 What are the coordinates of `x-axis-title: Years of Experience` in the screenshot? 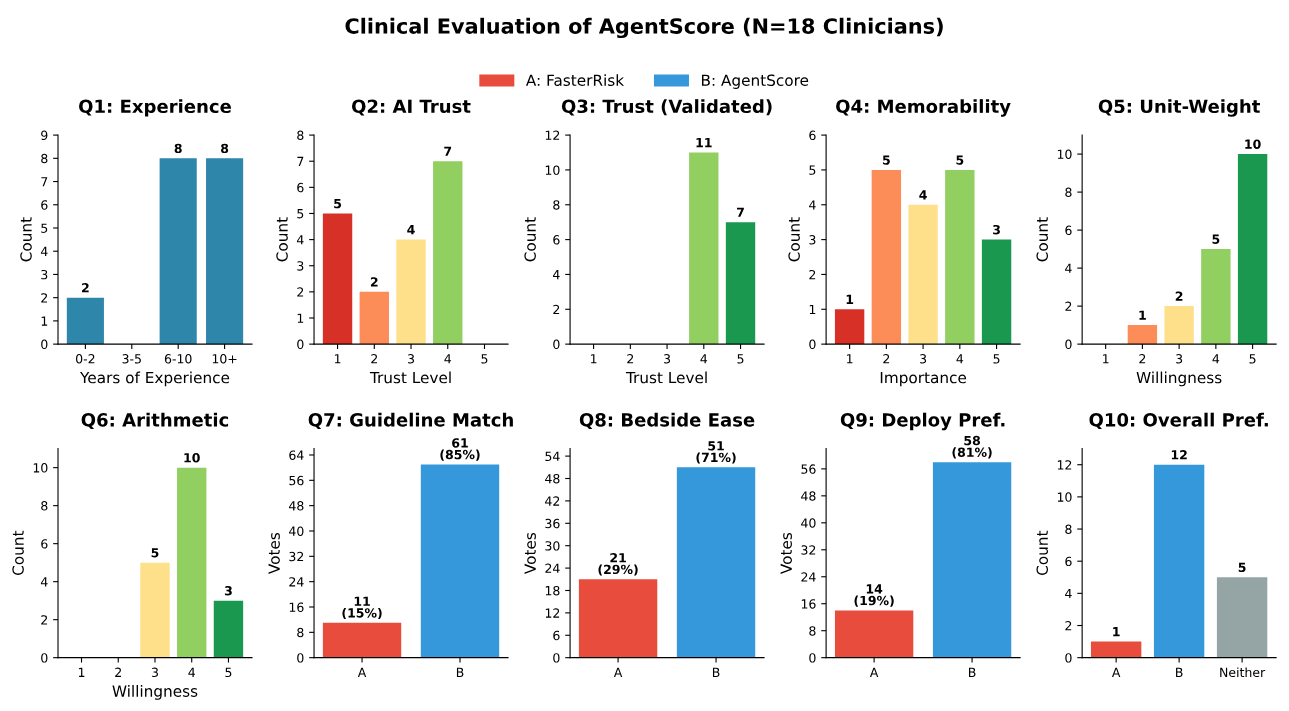 It's located at (154, 379).